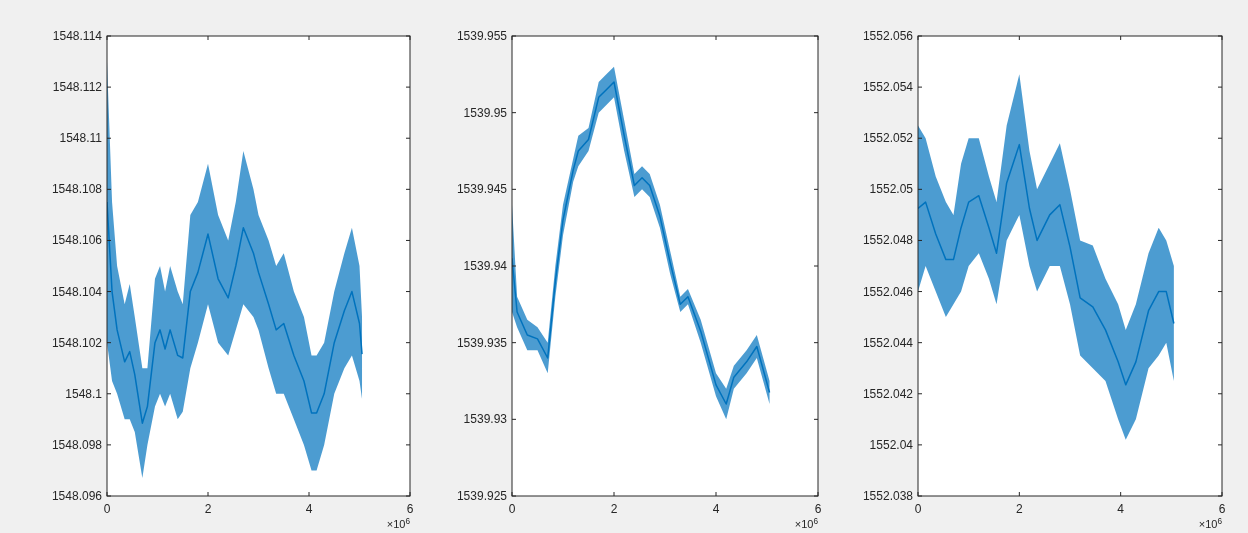  I want to click on y-tick-label: 1552.056, so click(888, 36).